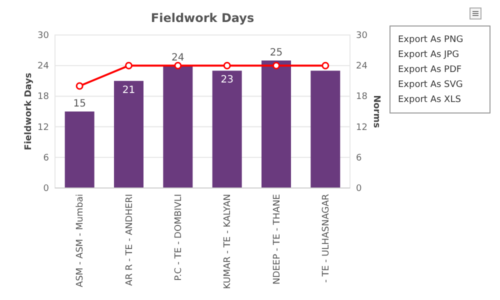 The image size is (500, 300). I want to click on y2-tick-label: 6, so click(359, 158).